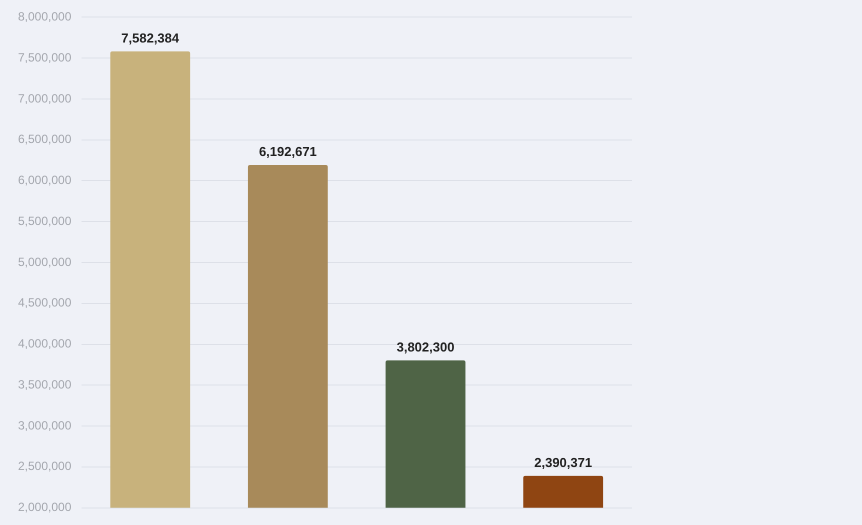 This screenshot has width=862, height=525. What do you see at coordinates (45, 384) in the screenshot?
I see `y-tick-label: 3,500,000` at bounding box center [45, 384].